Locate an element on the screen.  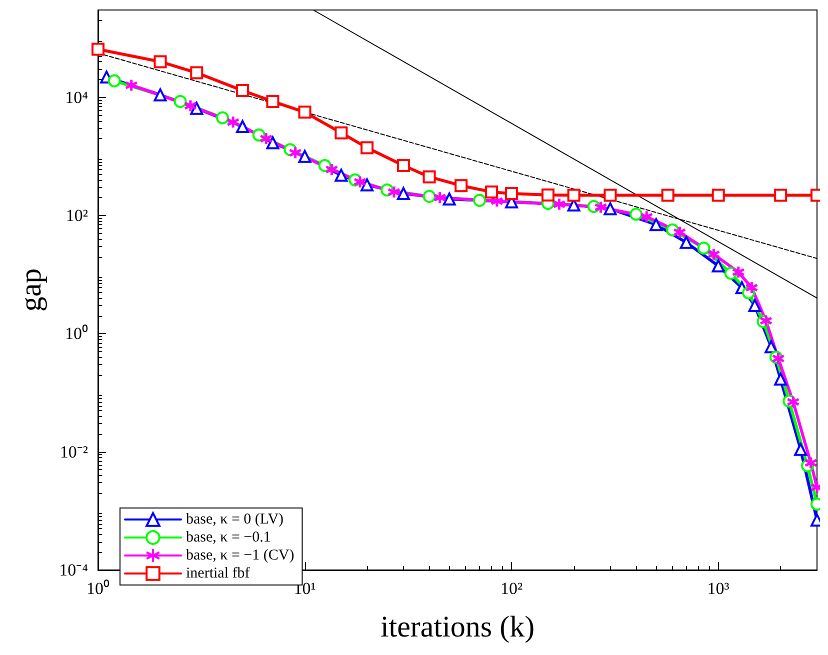
x-tick-label: 10⁰ is located at coordinates (98, 588).